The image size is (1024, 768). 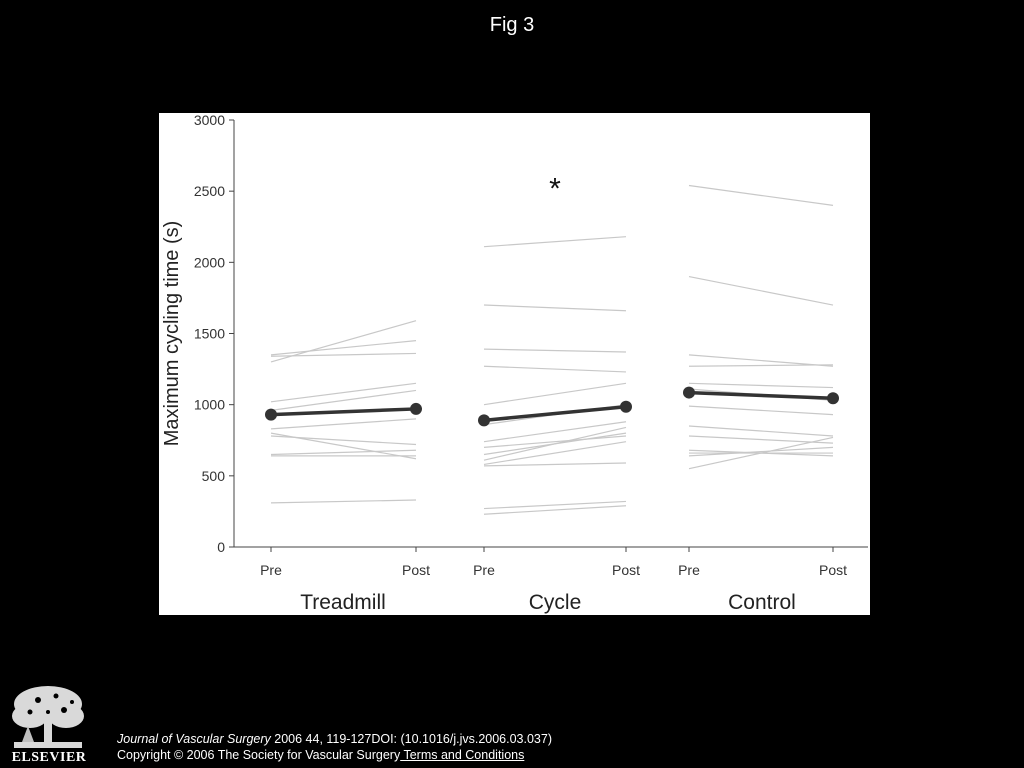 I want to click on journal-name: Journal of Vascular Surgery, so click(x=194, y=739).